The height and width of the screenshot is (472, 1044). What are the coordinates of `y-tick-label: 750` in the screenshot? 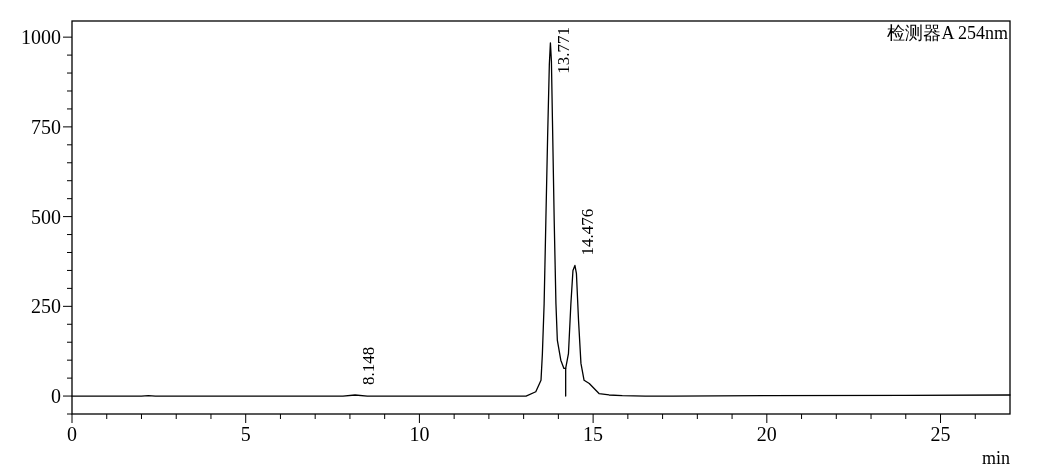 It's located at (46, 126).